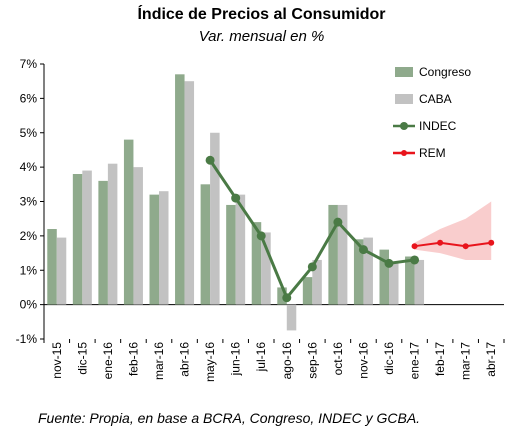  Describe the element at coordinates (438, 126) in the screenshot. I see `legend-label-indec: INDEC` at that location.